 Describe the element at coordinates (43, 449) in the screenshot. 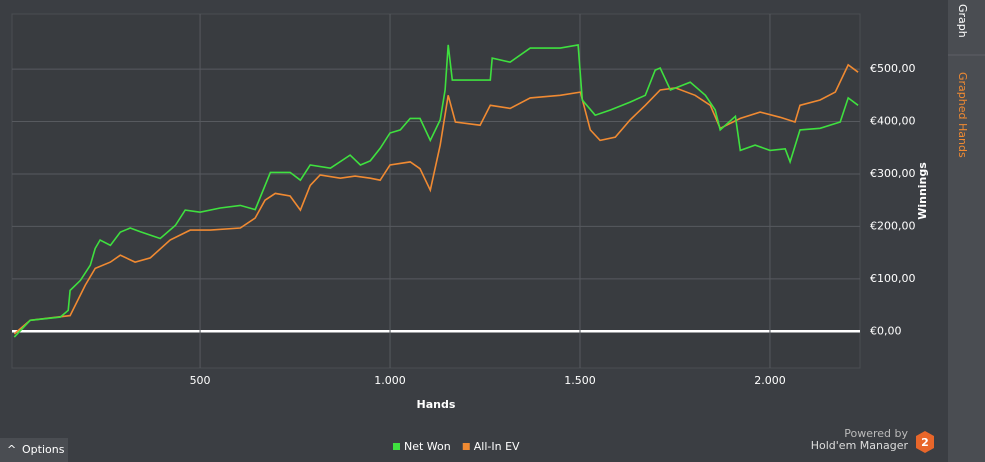

I see `options-label: Options` at that location.